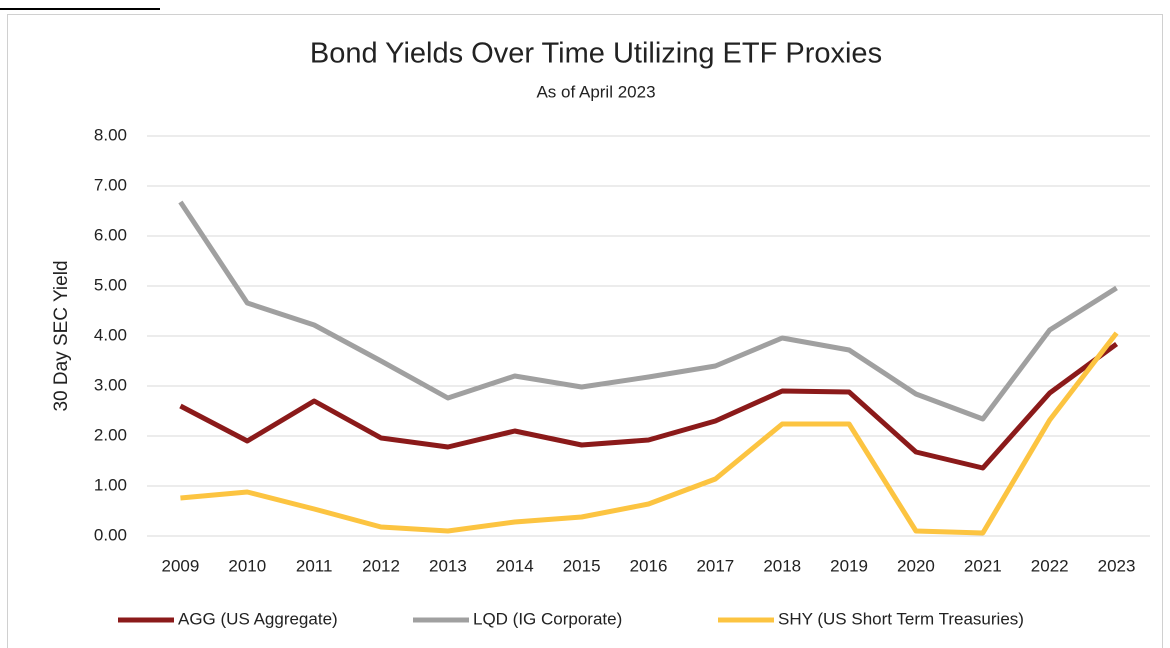 This screenshot has width=1170, height=648. I want to click on y-tick-label: 6.00, so click(110, 234).